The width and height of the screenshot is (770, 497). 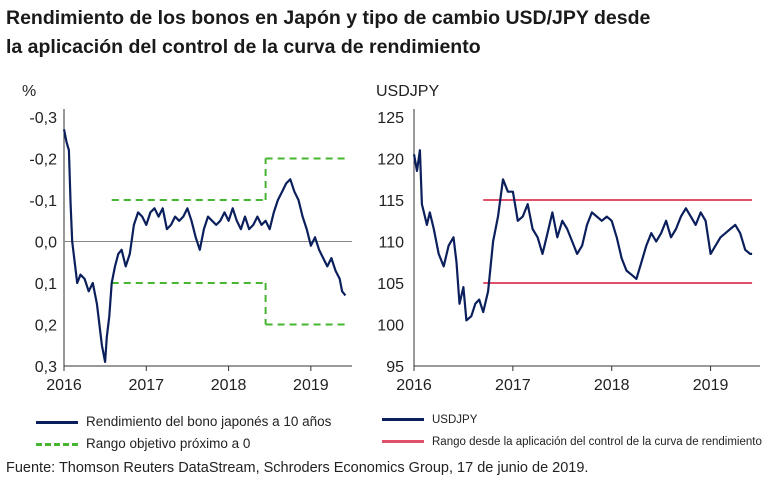 What do you see at coordinates (403, 442) in the screenshot?
I see `legend-swatch-range-since` at bounding box center [403, 442].